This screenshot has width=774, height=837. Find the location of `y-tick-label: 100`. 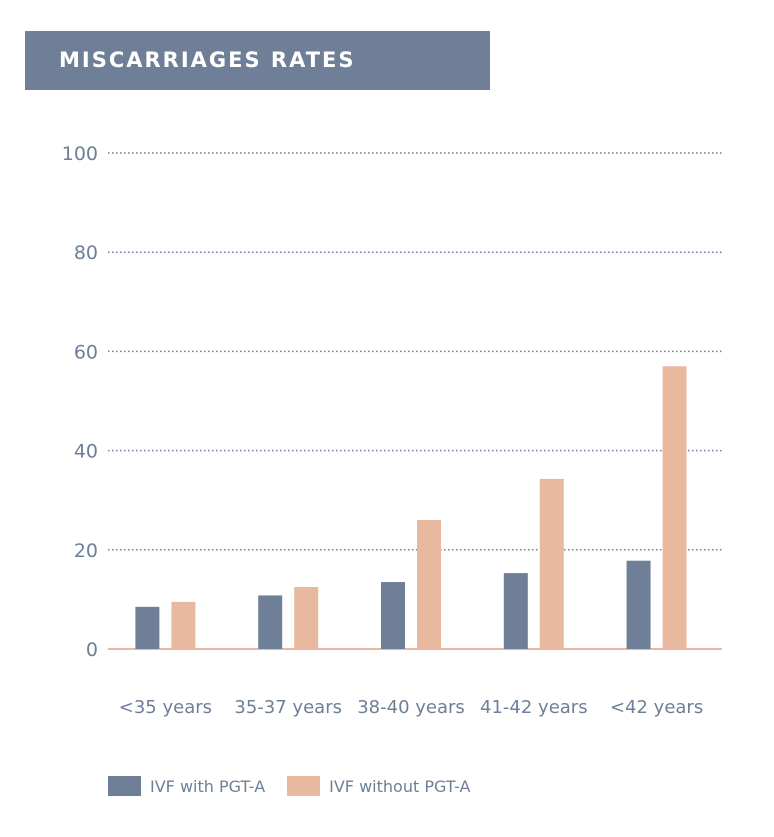

y-tick-label: 100 is located at coordinates (80, 154).